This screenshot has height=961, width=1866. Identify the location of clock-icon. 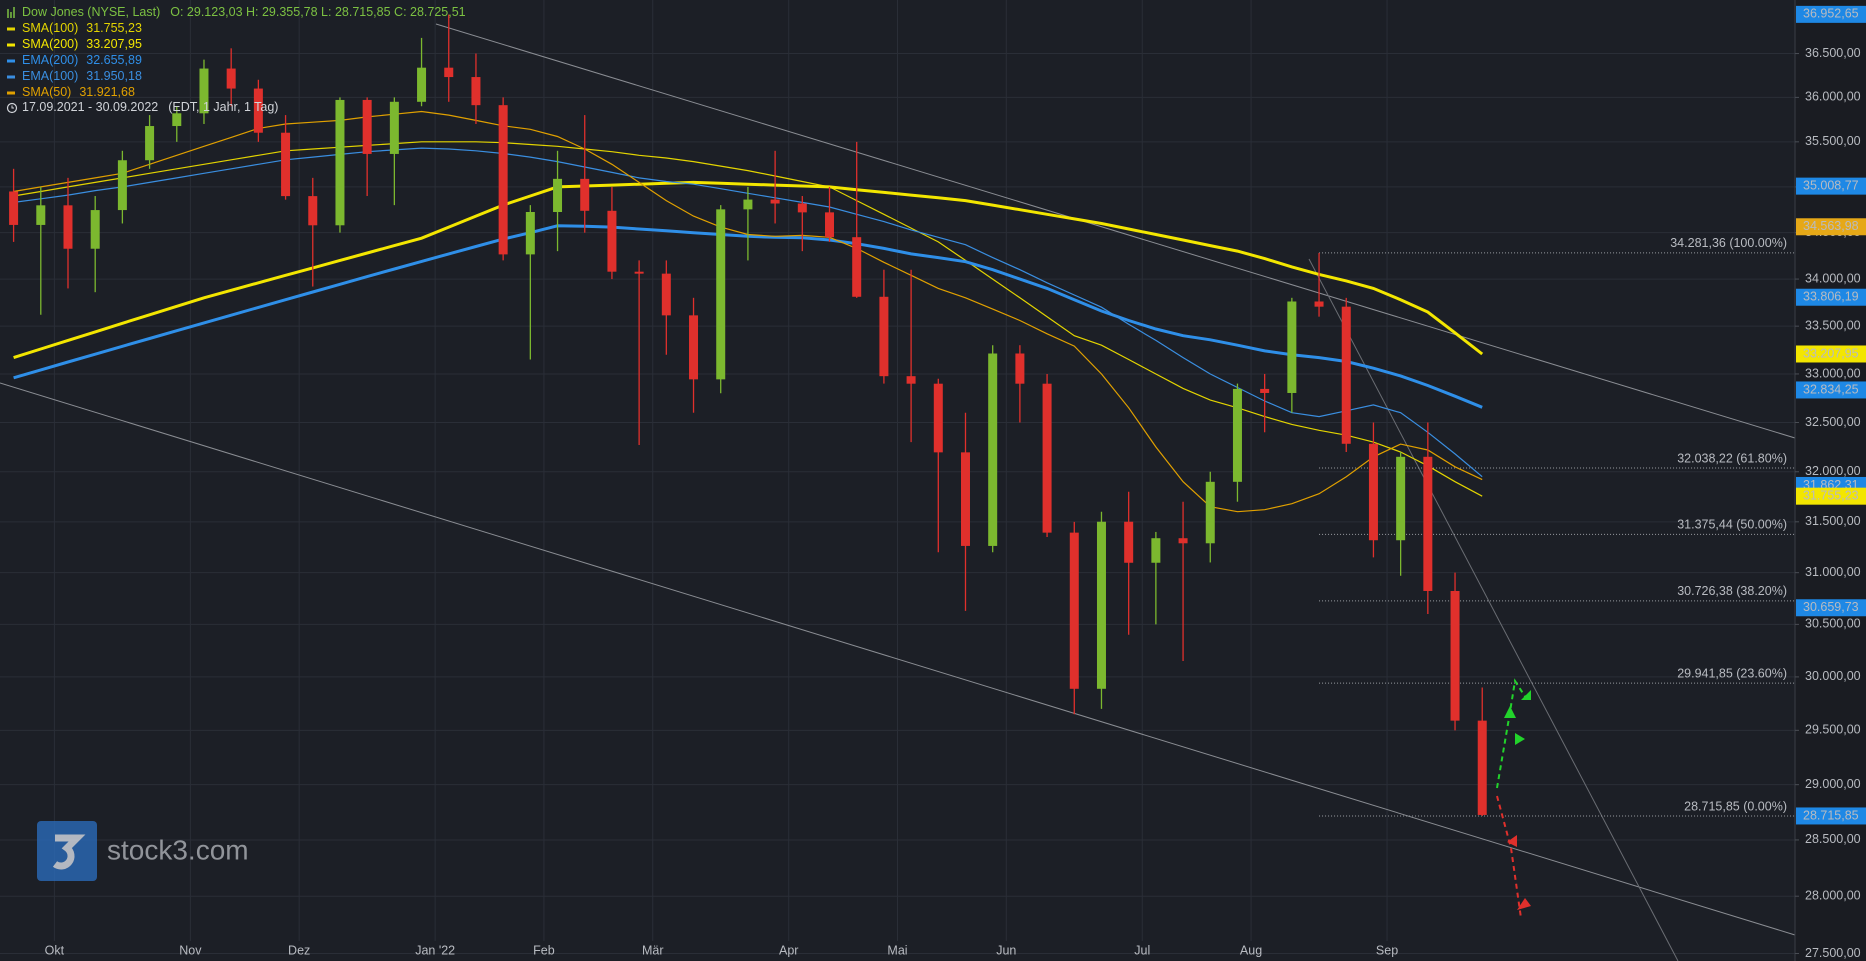
(12, 108).